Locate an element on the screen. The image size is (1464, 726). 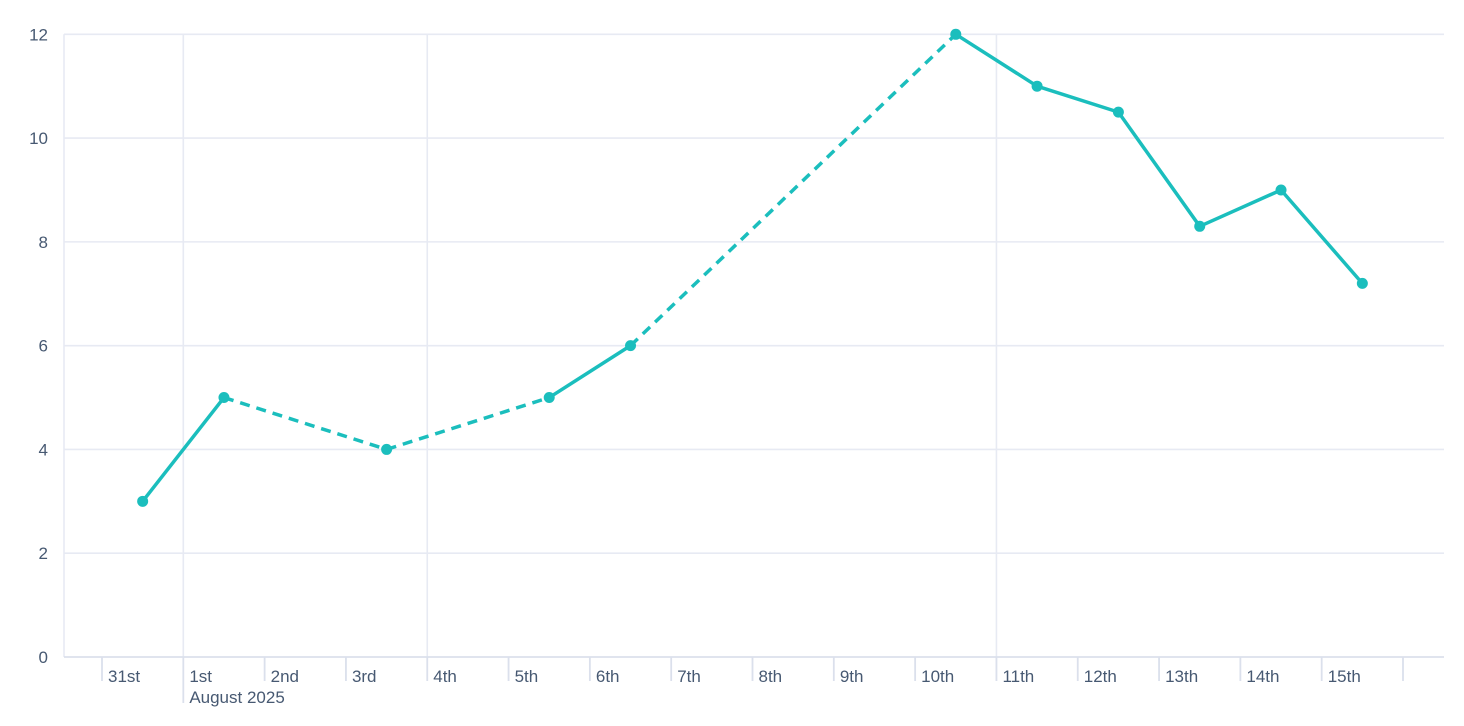
x-tick-label: 9th is located at coordinates (852, 676).